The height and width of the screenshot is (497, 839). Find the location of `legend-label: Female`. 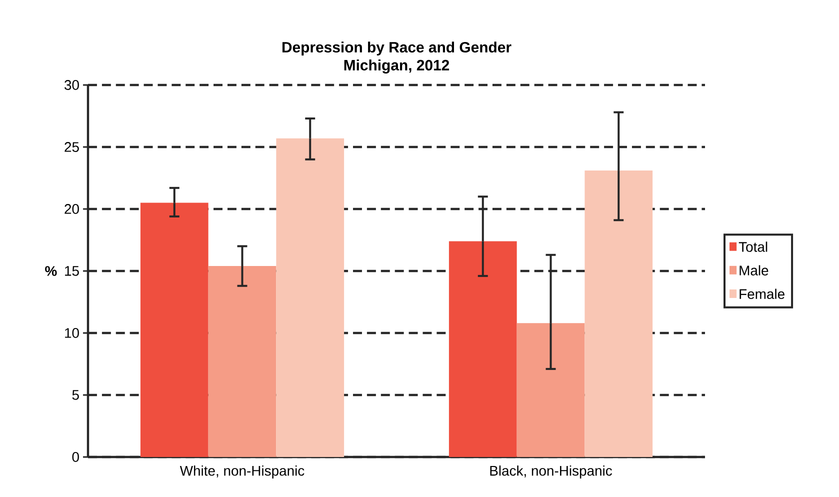

legend-label: Female is located at coordinates (762, 293).